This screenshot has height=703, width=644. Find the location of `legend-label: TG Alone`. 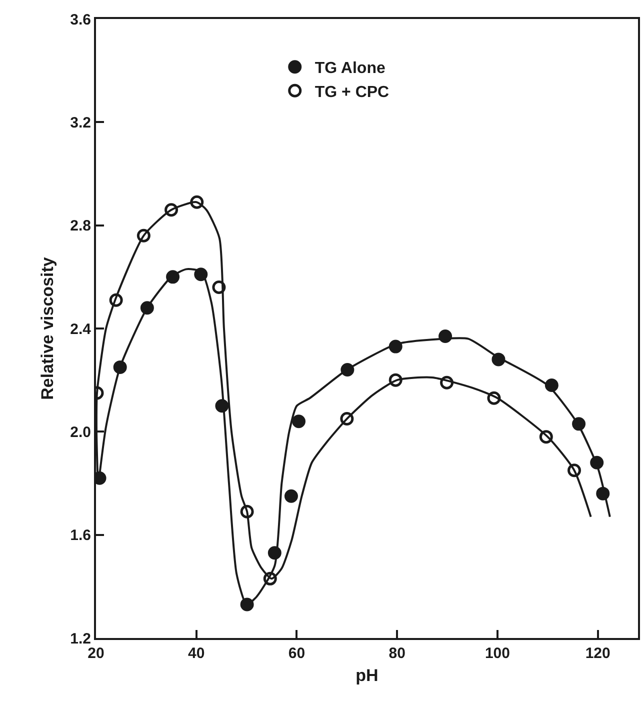

legend-label: TG Alone is located at coordinates (350, 69).